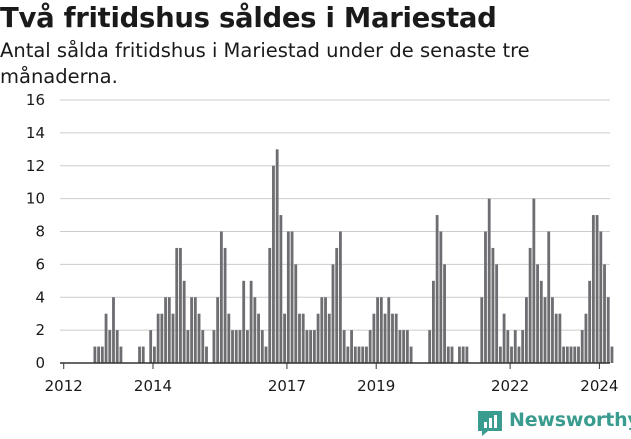  What do you see at coordinates (376, 386) in the screenshot?
I see `x-tick-label: 2019` at bounding box center [376, 386].